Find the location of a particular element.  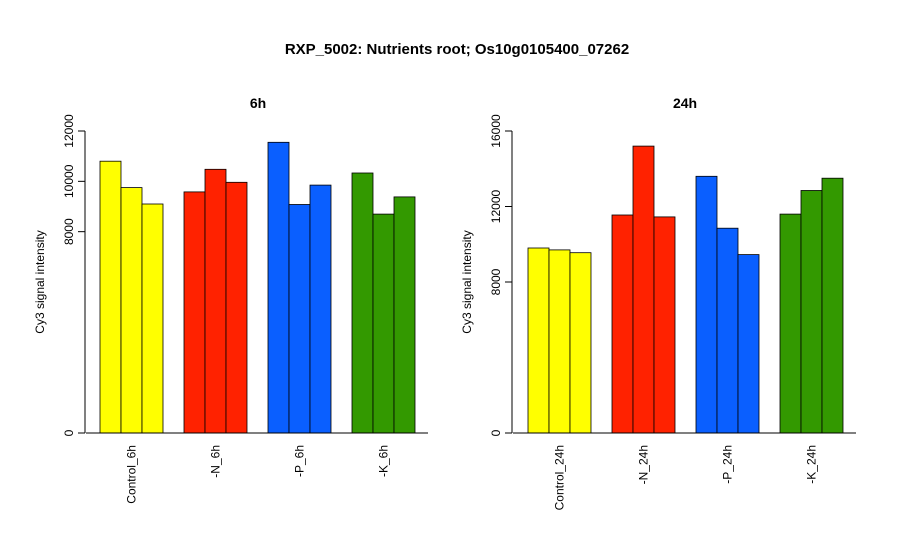

x-tick-label--P_6h: -P_6h is located at coordinates (300, 461).